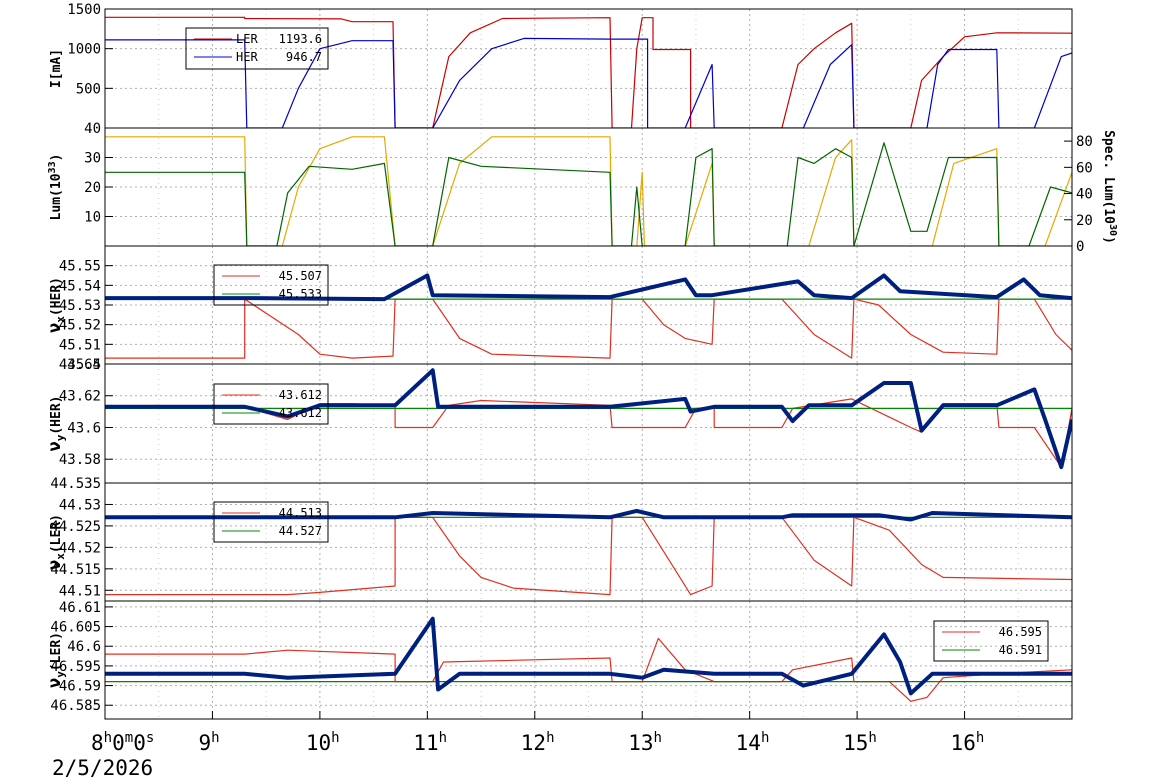 Image resolution: width=1154 pixels, height=782 pixels. I want to click on series-nuy_ler-meas, so click(588, 656).